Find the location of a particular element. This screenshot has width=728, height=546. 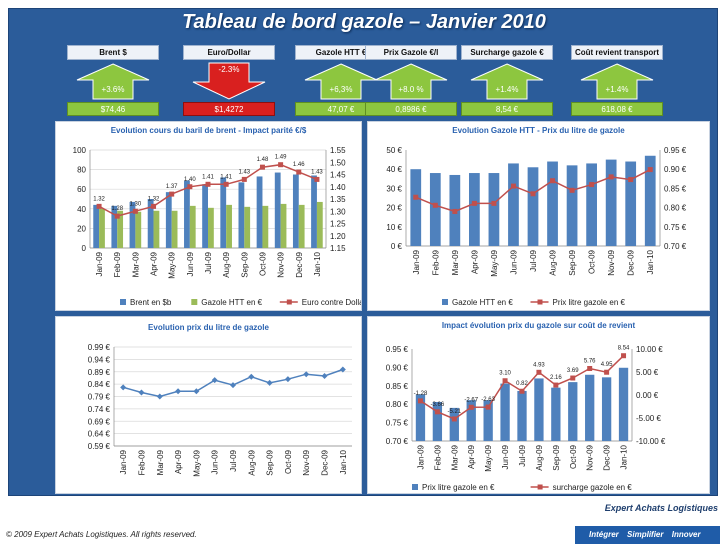

y2-tick-label: -10.00 € is located at coordinates (651, 441).